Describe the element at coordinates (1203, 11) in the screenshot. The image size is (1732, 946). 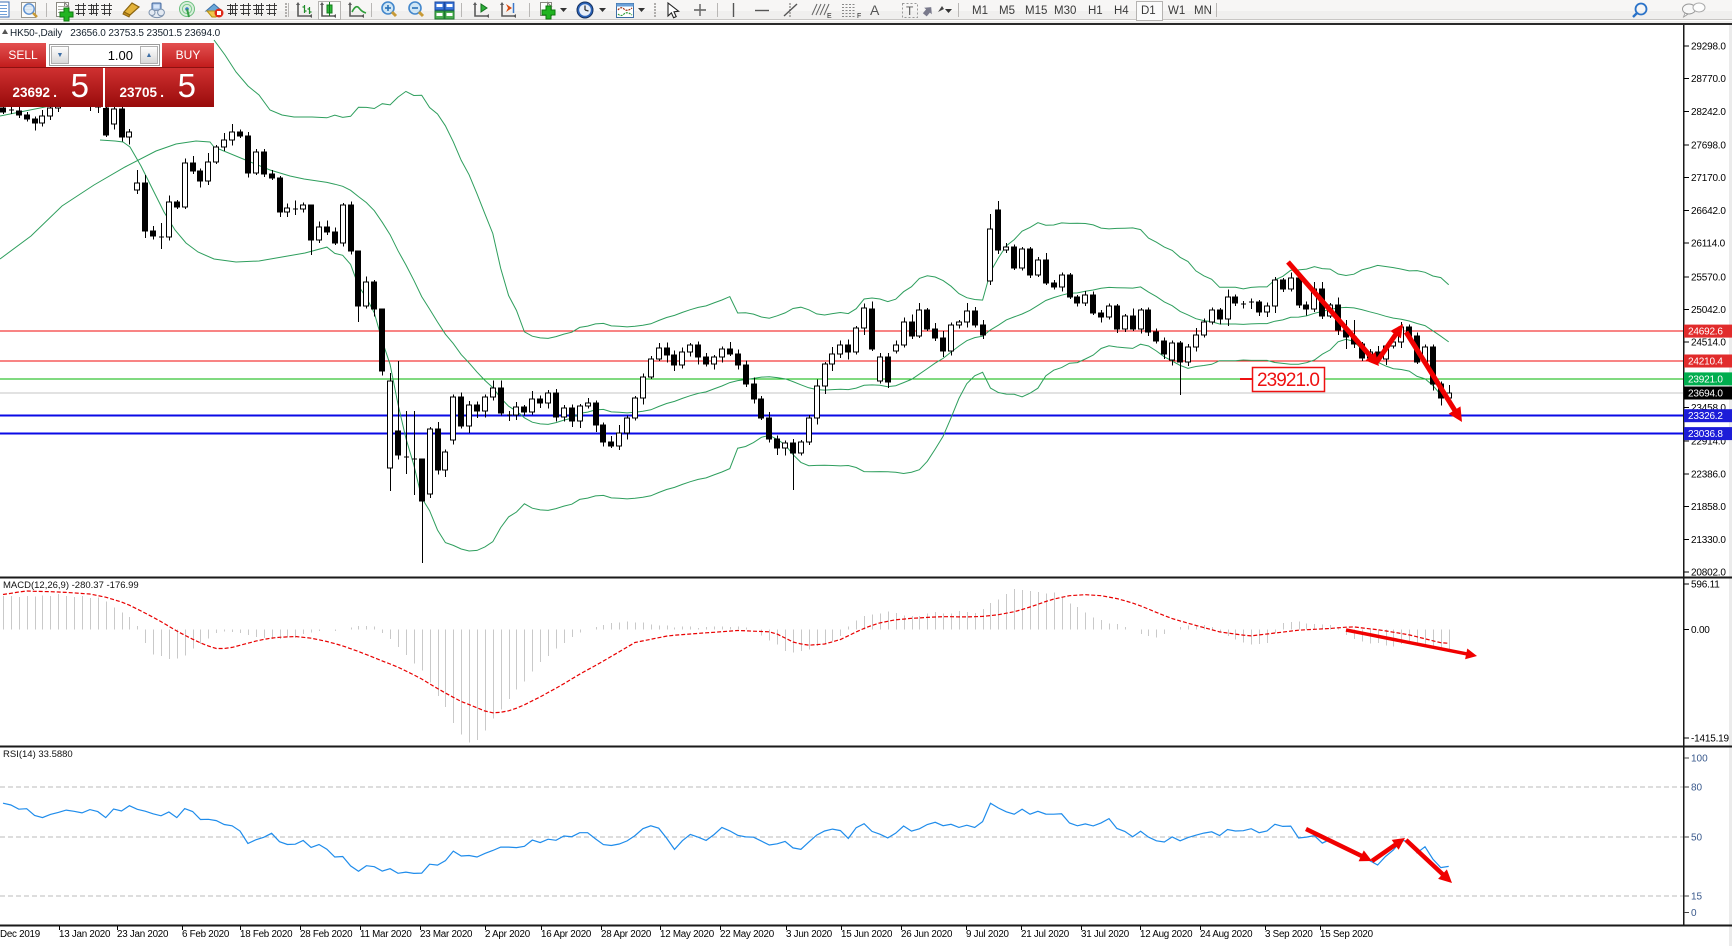
I see `svg-text: MN` at that location.